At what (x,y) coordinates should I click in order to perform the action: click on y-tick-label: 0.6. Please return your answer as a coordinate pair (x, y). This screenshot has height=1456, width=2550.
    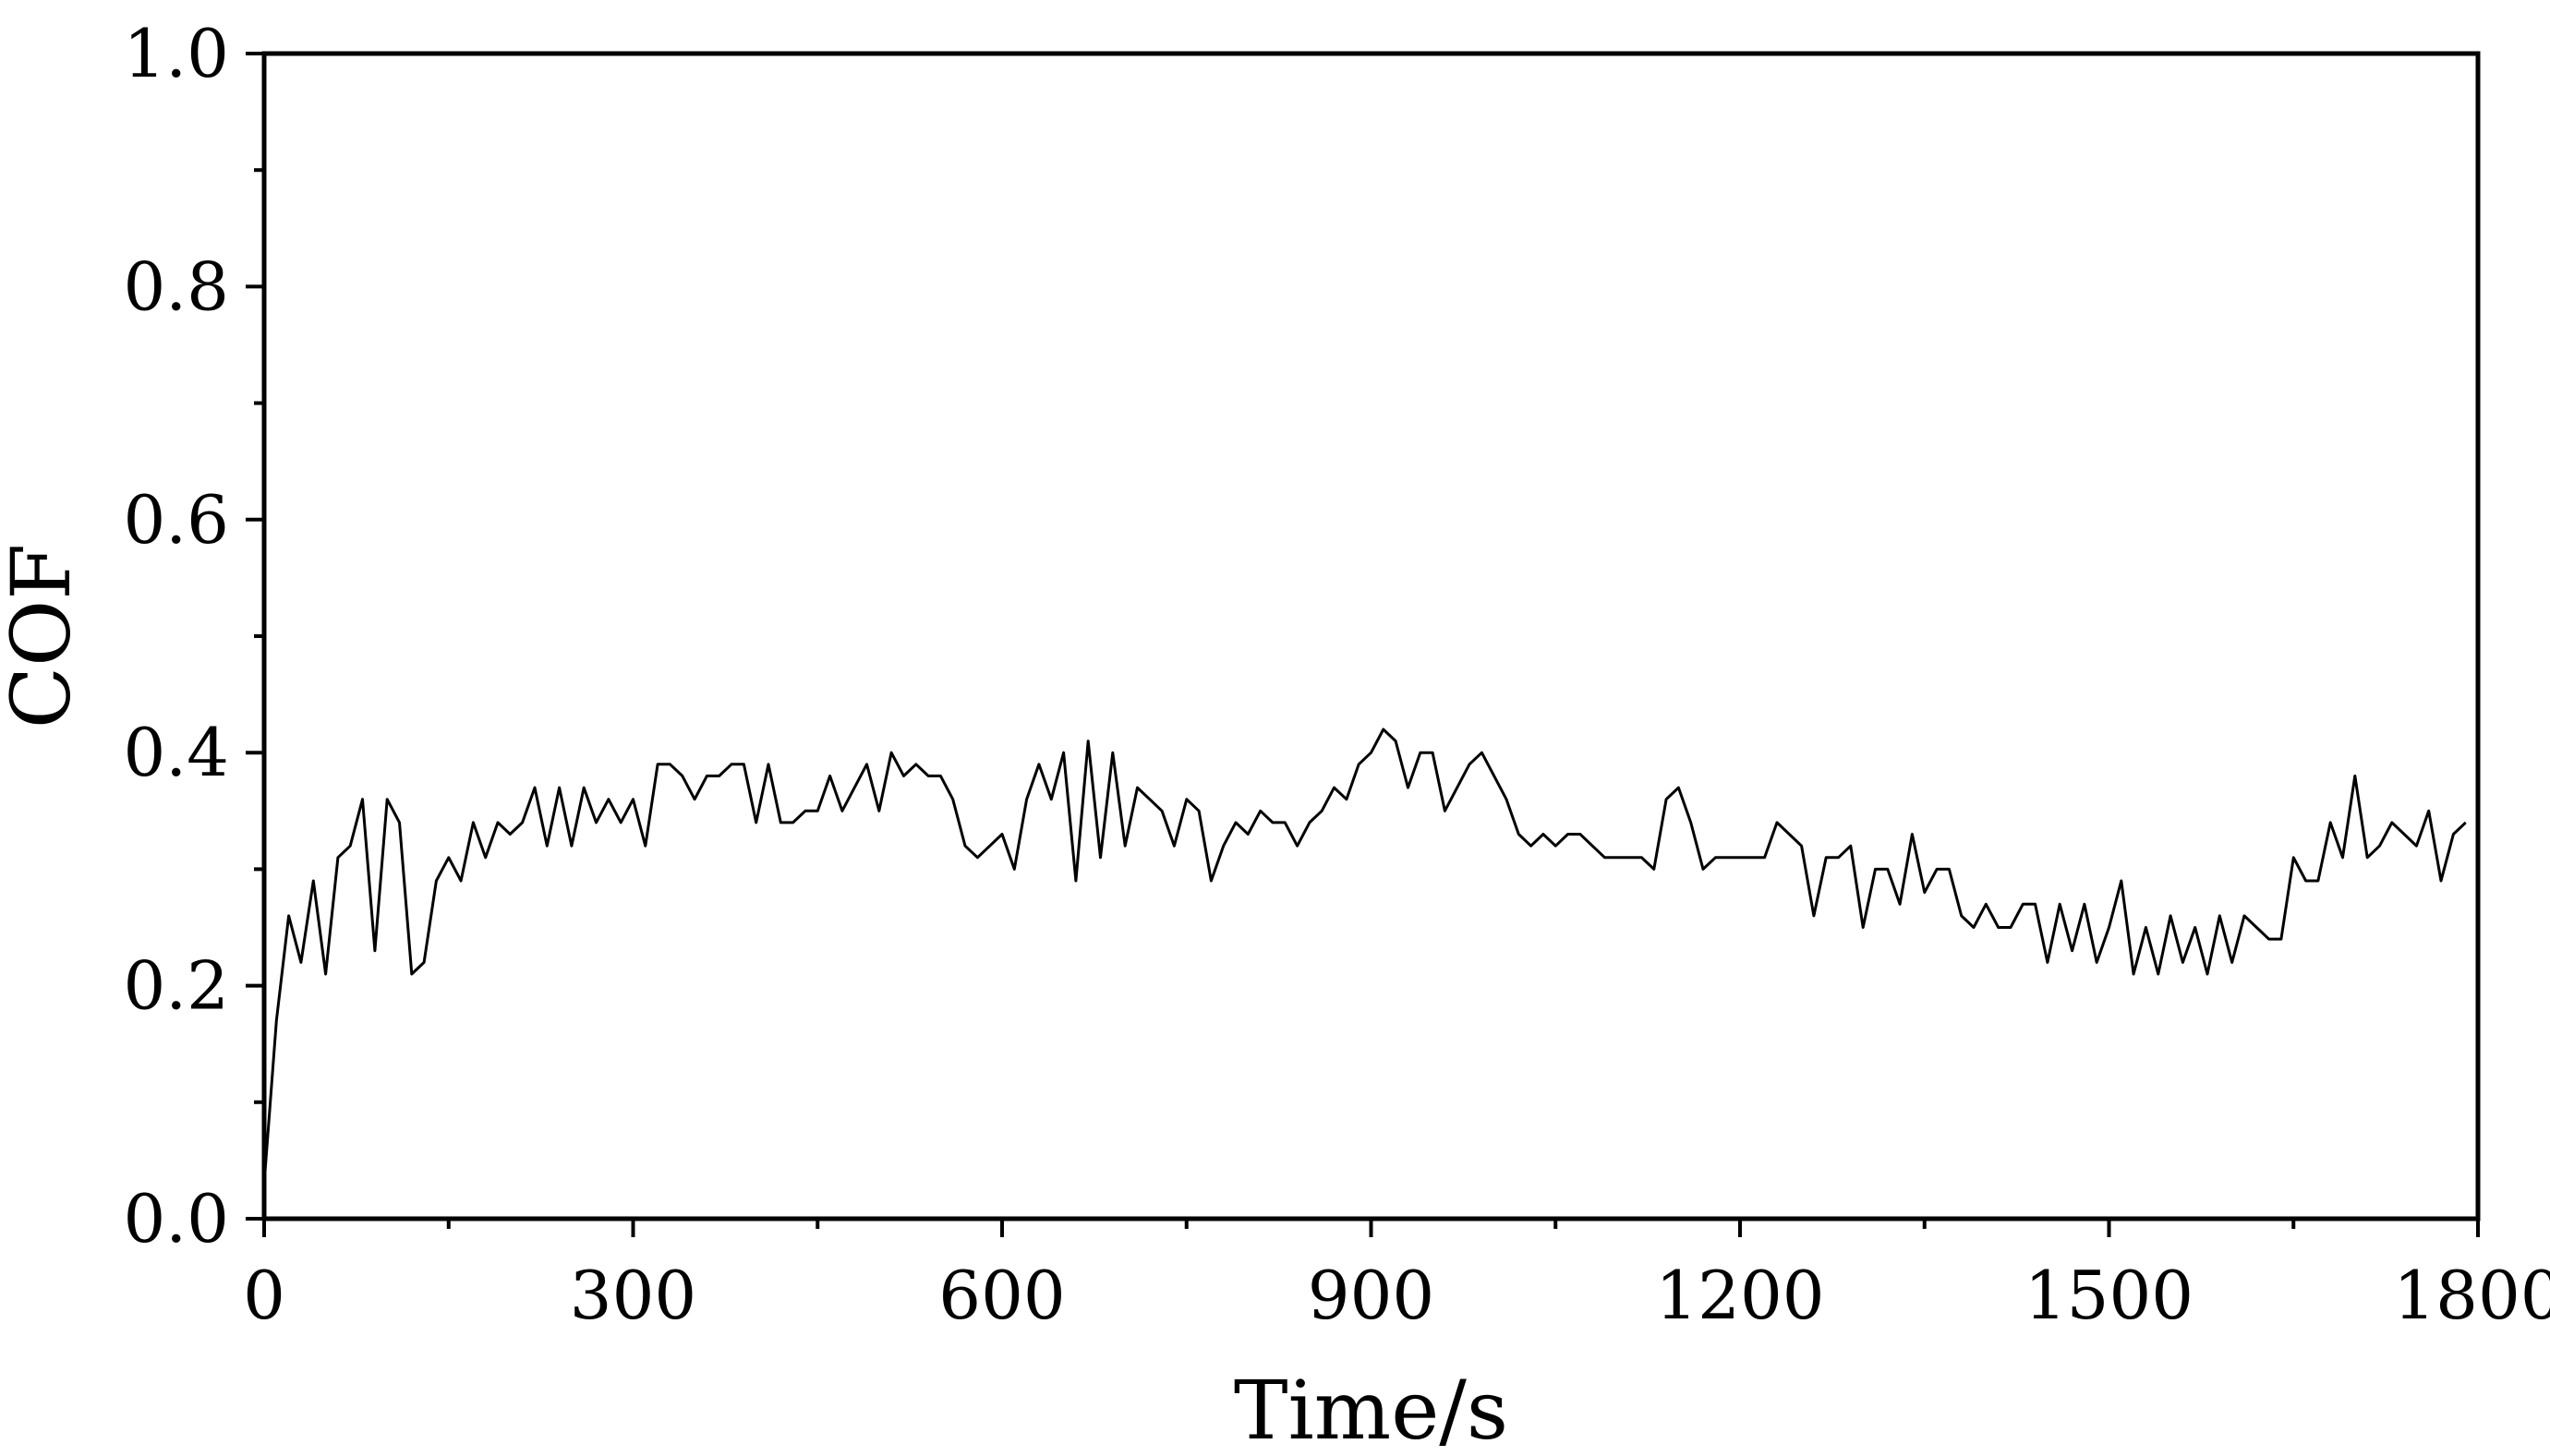
    Looking at the image, I should click on (176, 520).